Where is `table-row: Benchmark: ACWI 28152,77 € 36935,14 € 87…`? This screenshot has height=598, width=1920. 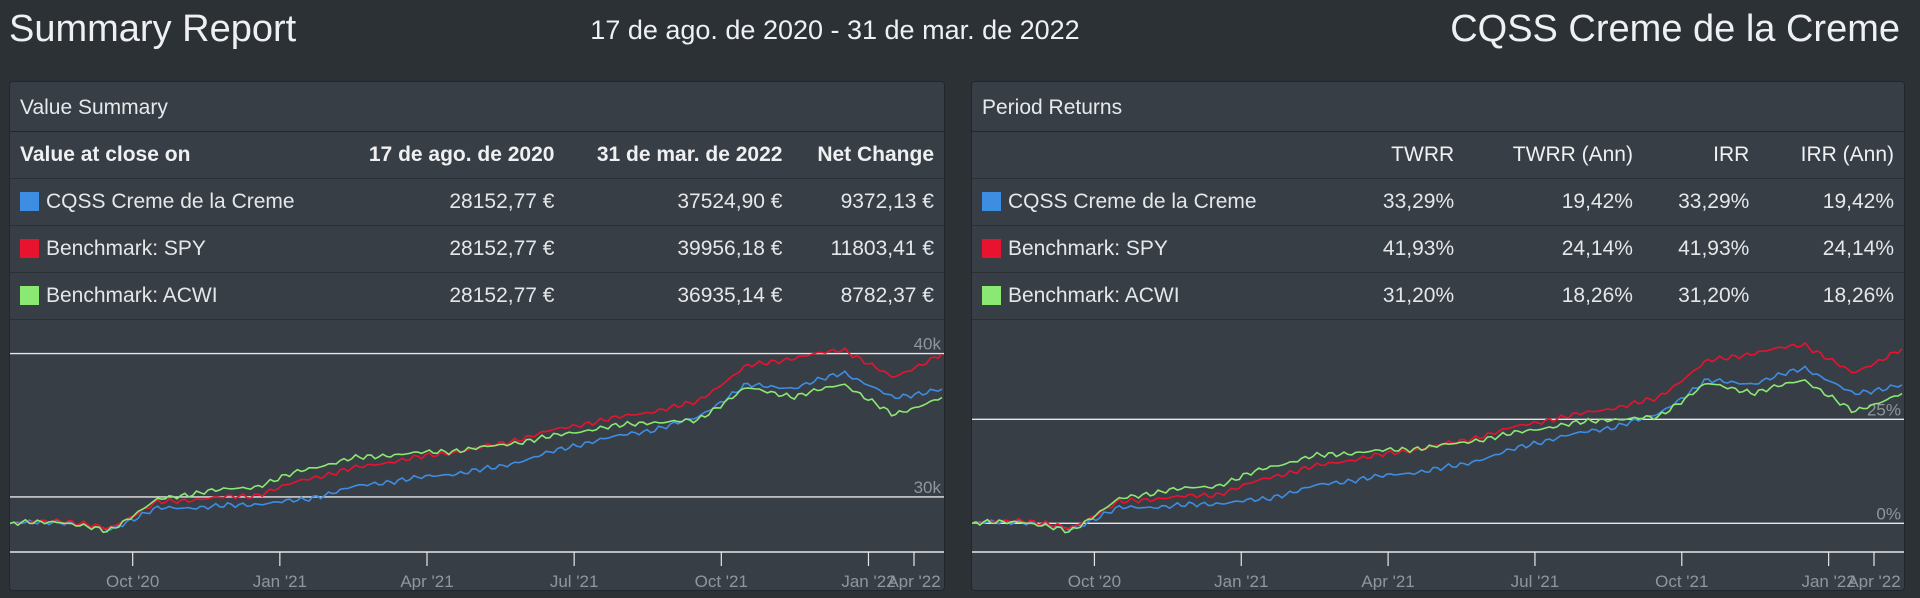 table-row: Benchmark: ACWI 28152,77 € 36935,14 € 87… is located at coordinates (477, 296).